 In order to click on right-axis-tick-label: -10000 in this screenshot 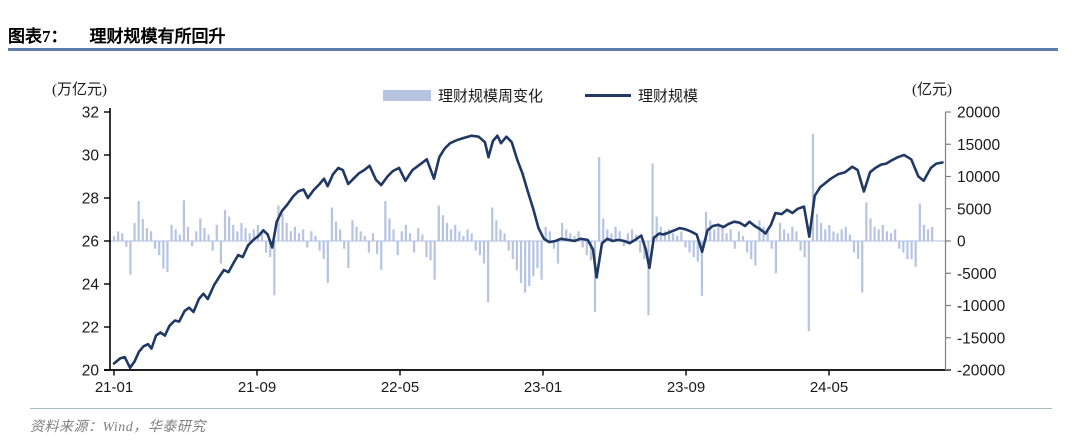, I will do `click(981, 306)`.